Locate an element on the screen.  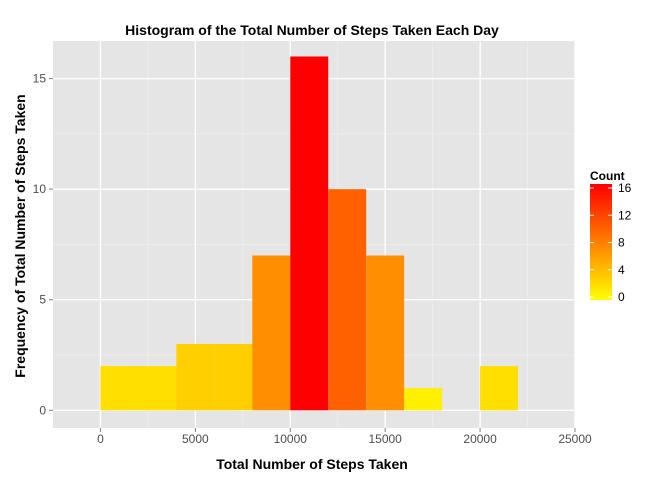
y-tick-label: 0 is located at coordinates (42, 410).